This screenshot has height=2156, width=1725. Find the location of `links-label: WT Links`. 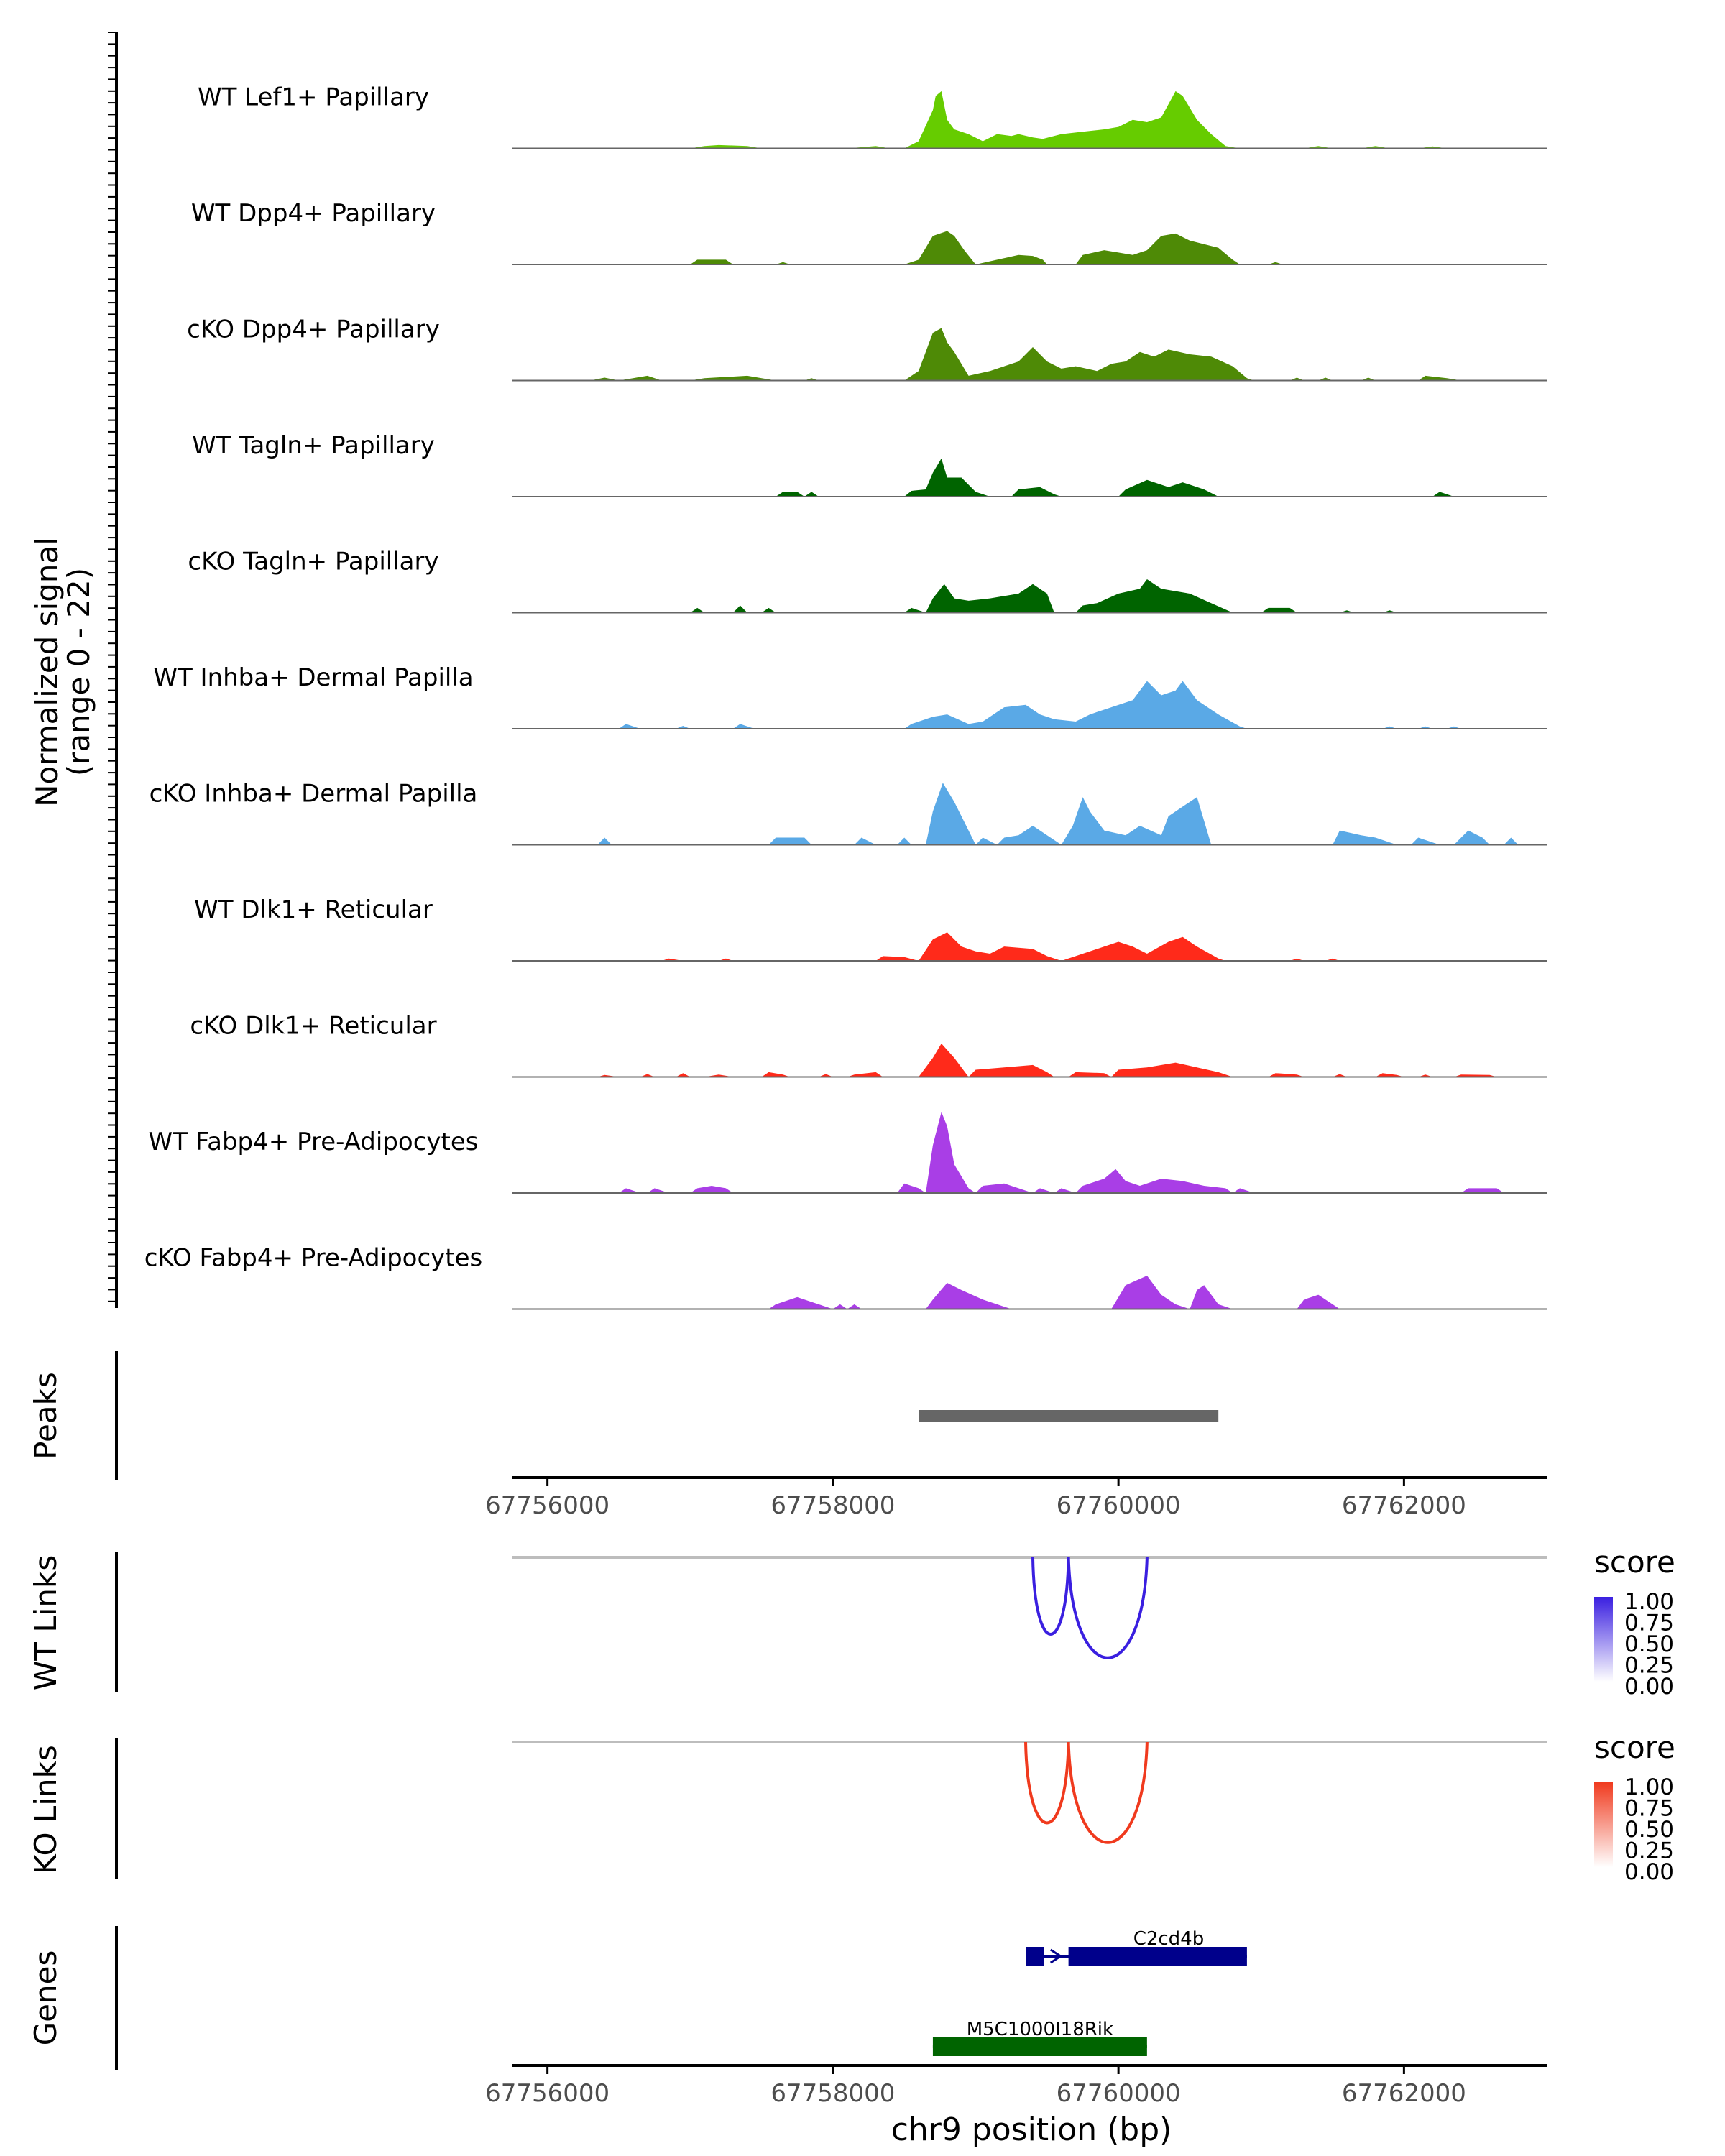

links-label: WT Links is located at coordinates (45, 1623).